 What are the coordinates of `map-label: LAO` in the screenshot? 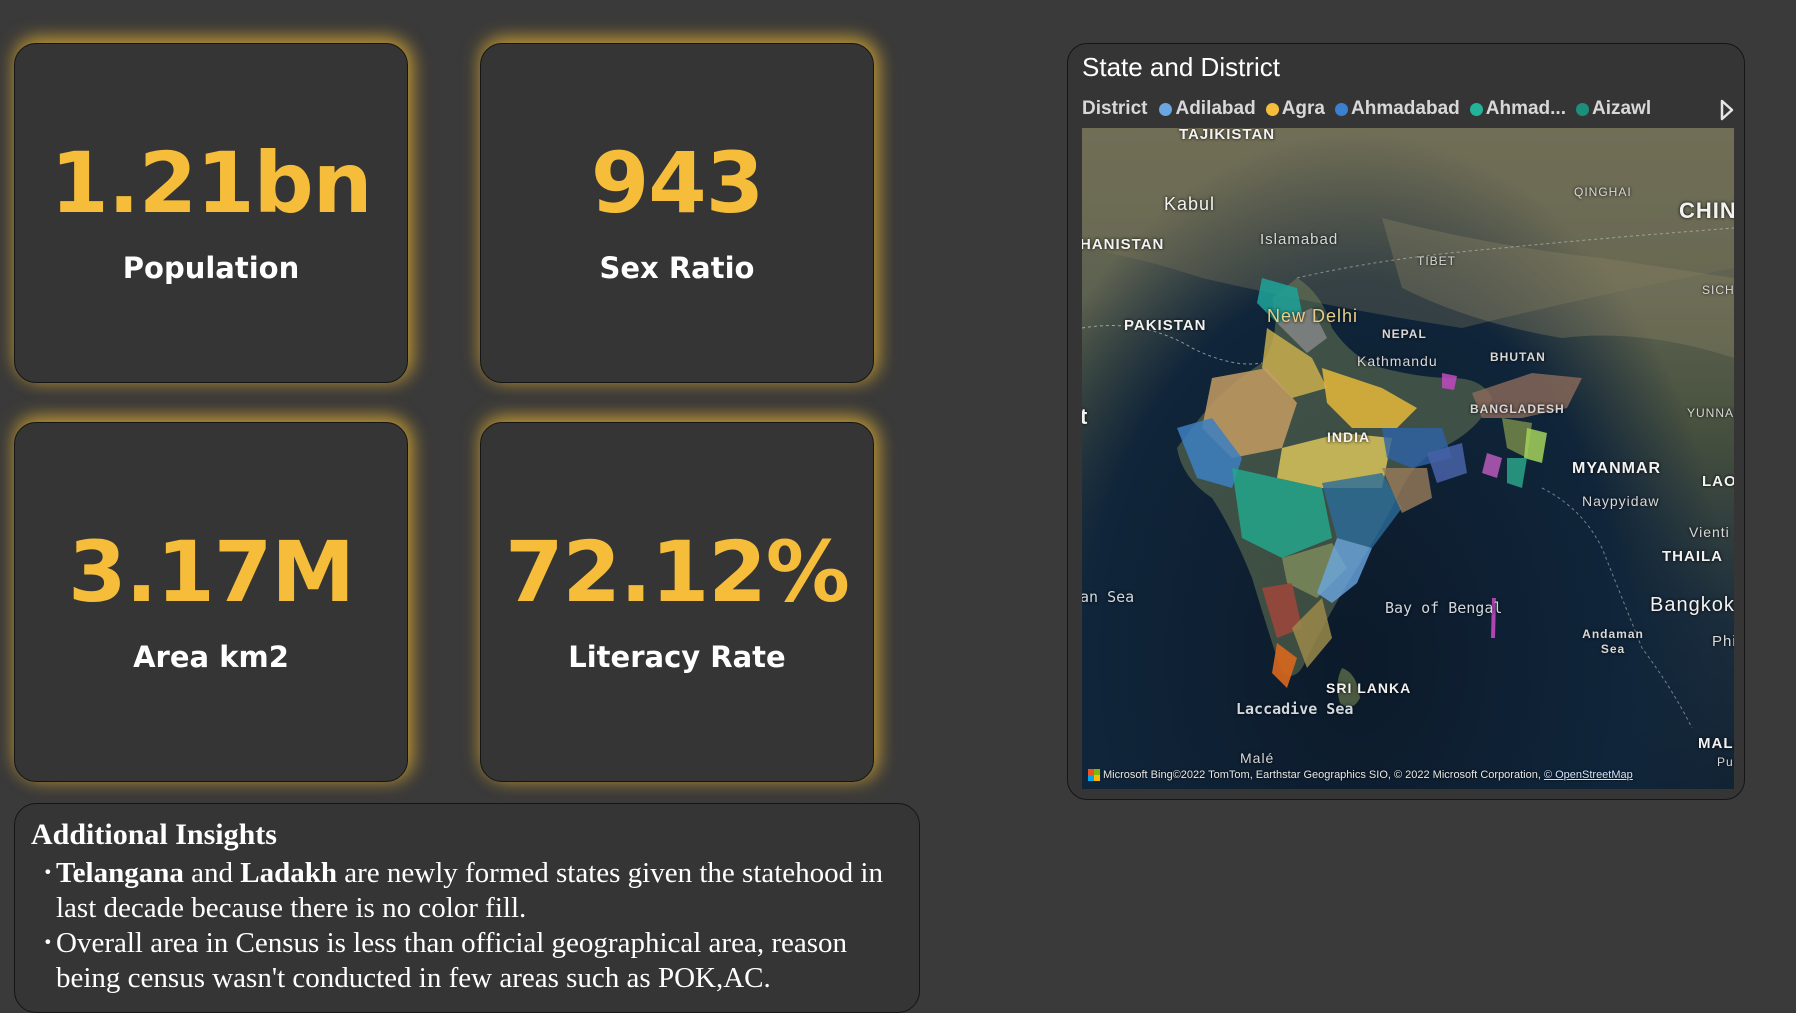 It's located at (1718, 481).